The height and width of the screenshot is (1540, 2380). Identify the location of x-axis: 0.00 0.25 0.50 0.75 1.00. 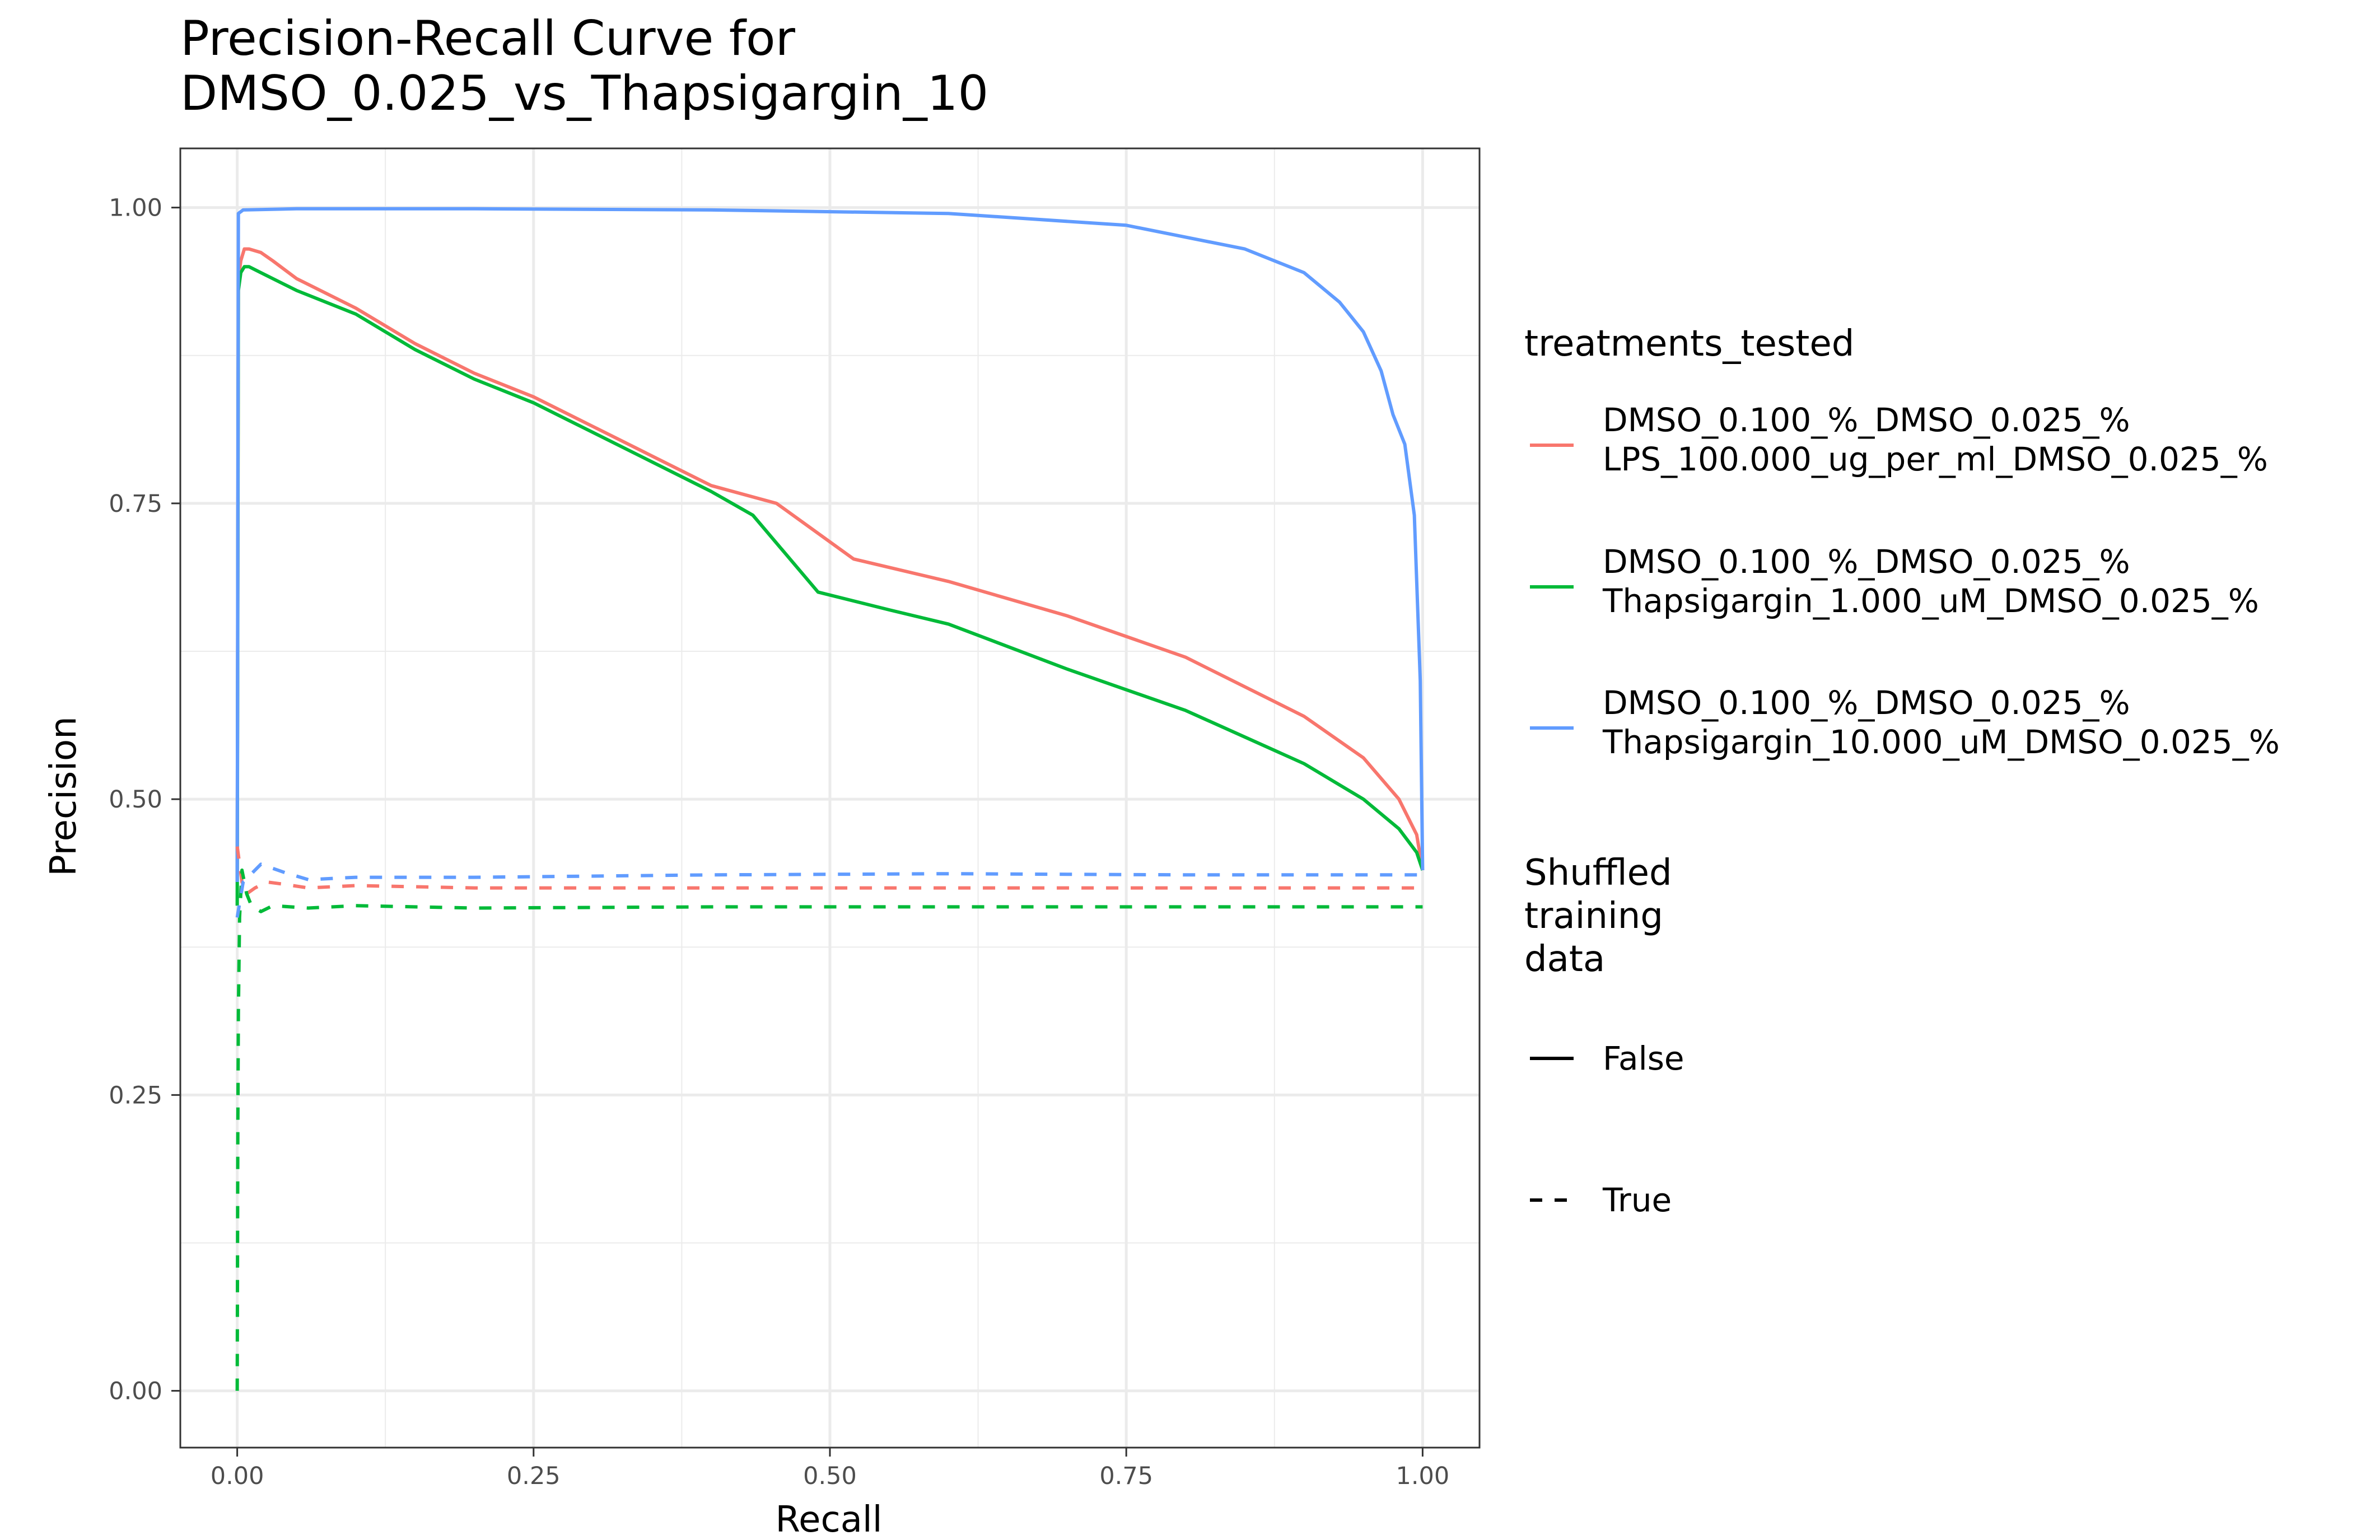
(831, 1469).